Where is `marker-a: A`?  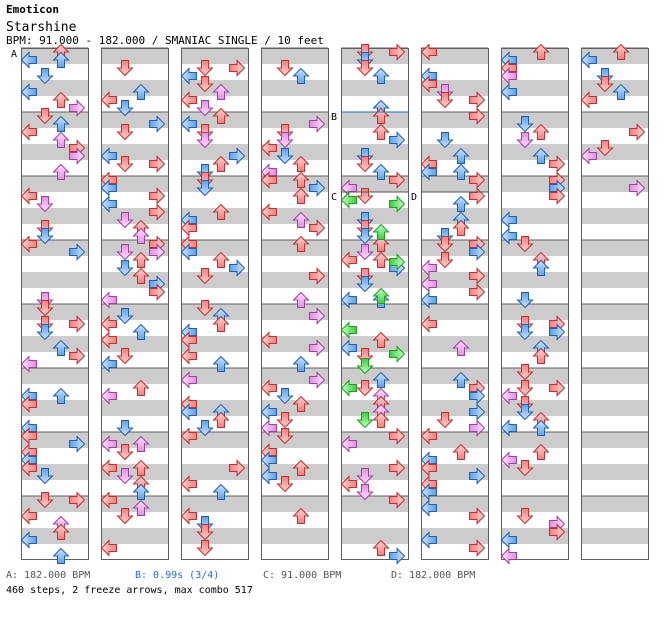 marker-a: A is located at coordinates (14, 54).